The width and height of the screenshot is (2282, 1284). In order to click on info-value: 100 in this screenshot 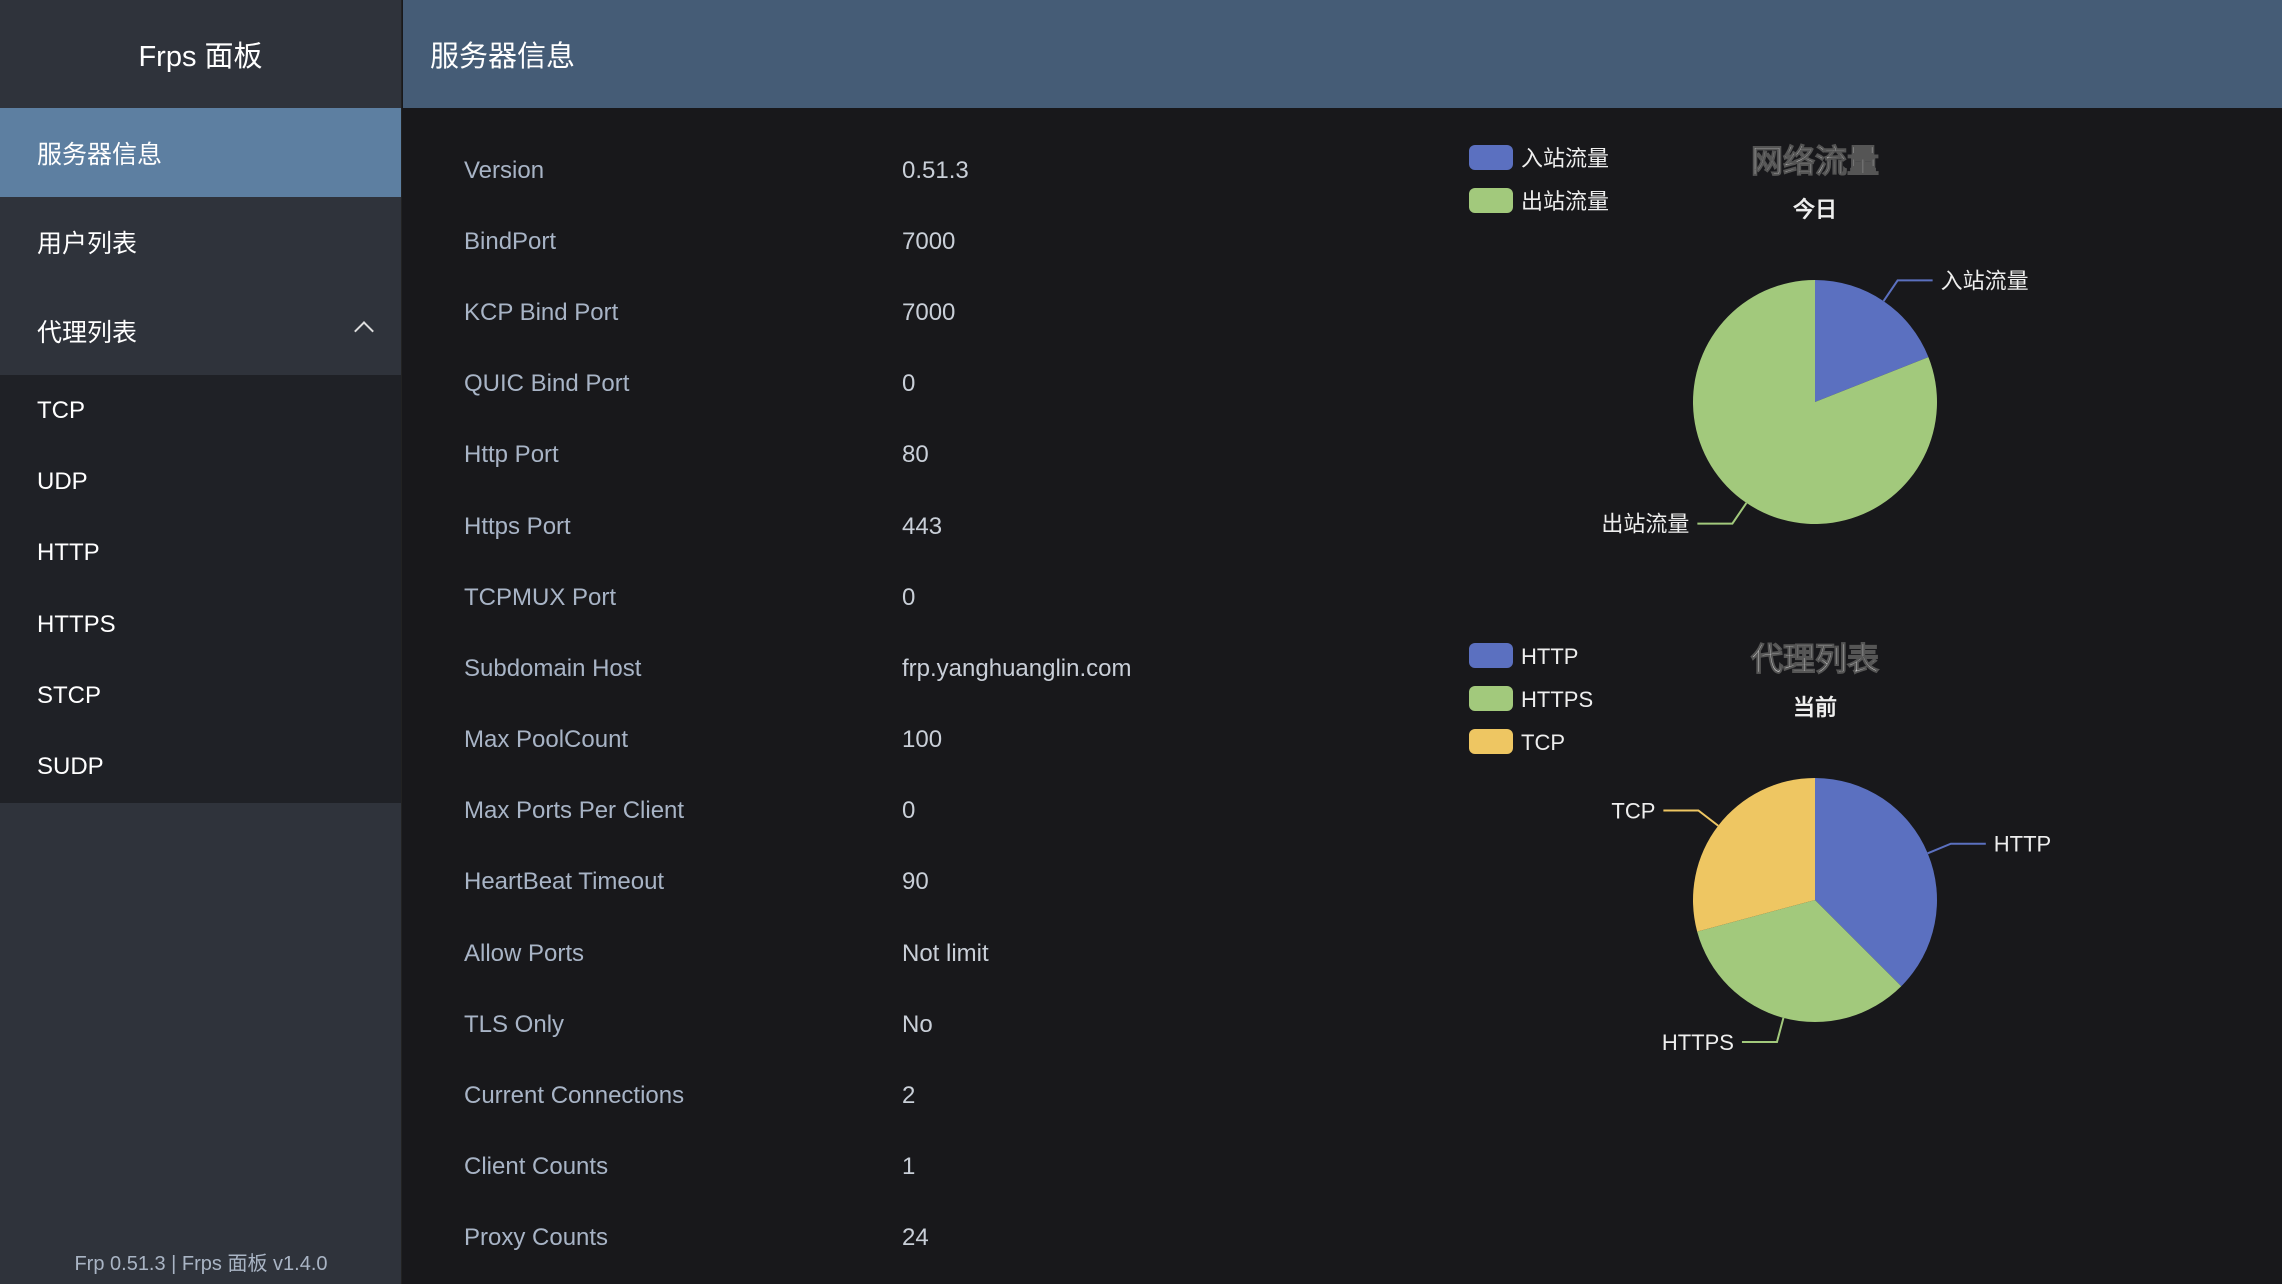, I will do `click(922, 740)`.